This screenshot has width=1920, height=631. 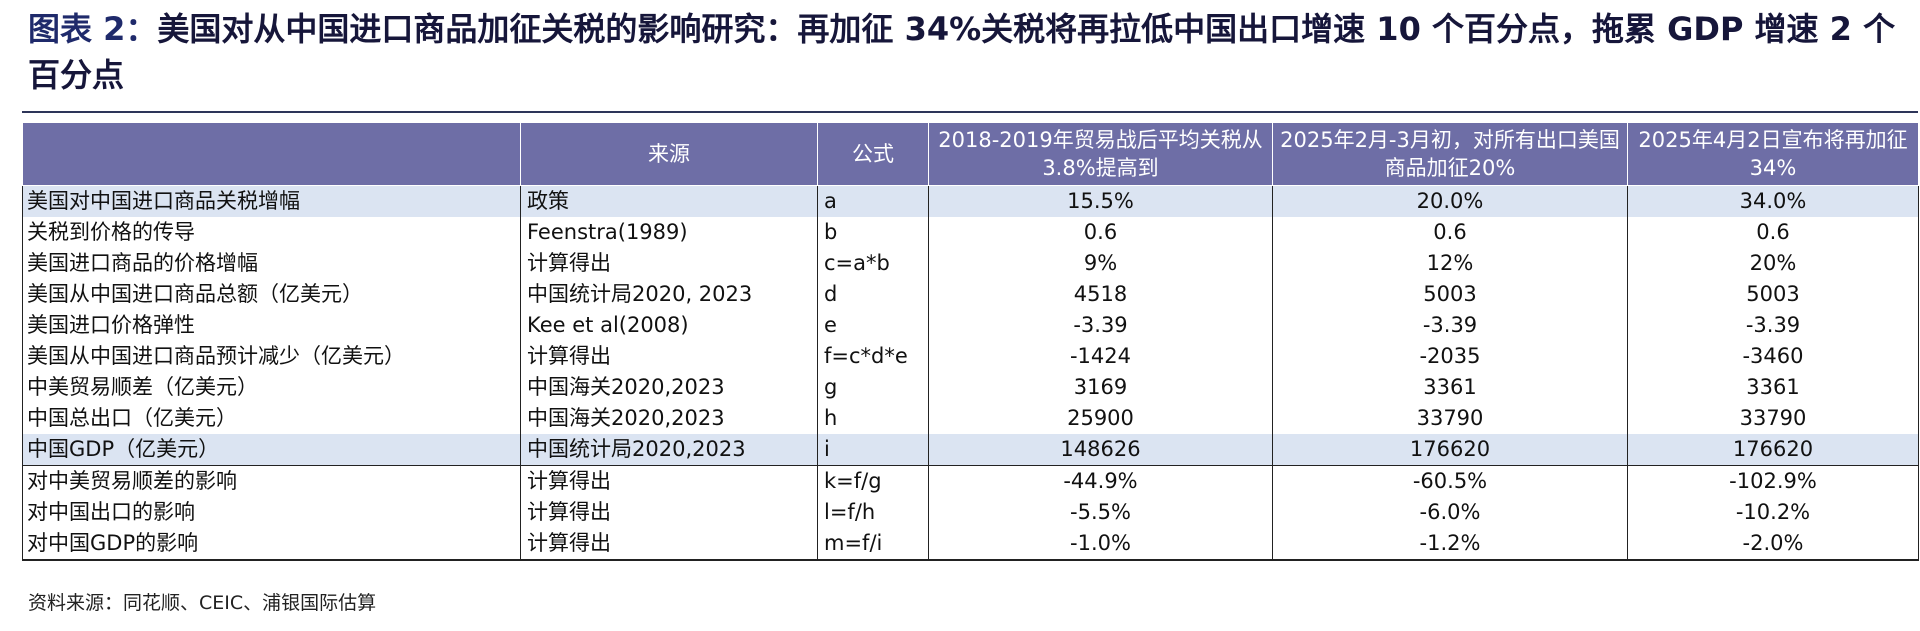 What do you see at coordinates (1773, 325) in the screenshot?
I see `row-value-2025-apr: -3.39` at bounding box center [1773, 325].